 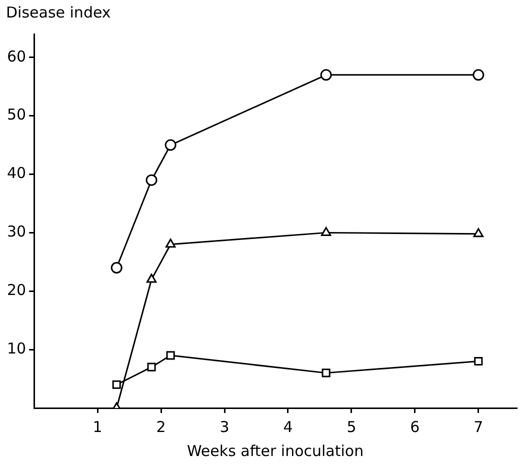 I want to click on y-axis-title: Disease index, so click(x=58, y=12).